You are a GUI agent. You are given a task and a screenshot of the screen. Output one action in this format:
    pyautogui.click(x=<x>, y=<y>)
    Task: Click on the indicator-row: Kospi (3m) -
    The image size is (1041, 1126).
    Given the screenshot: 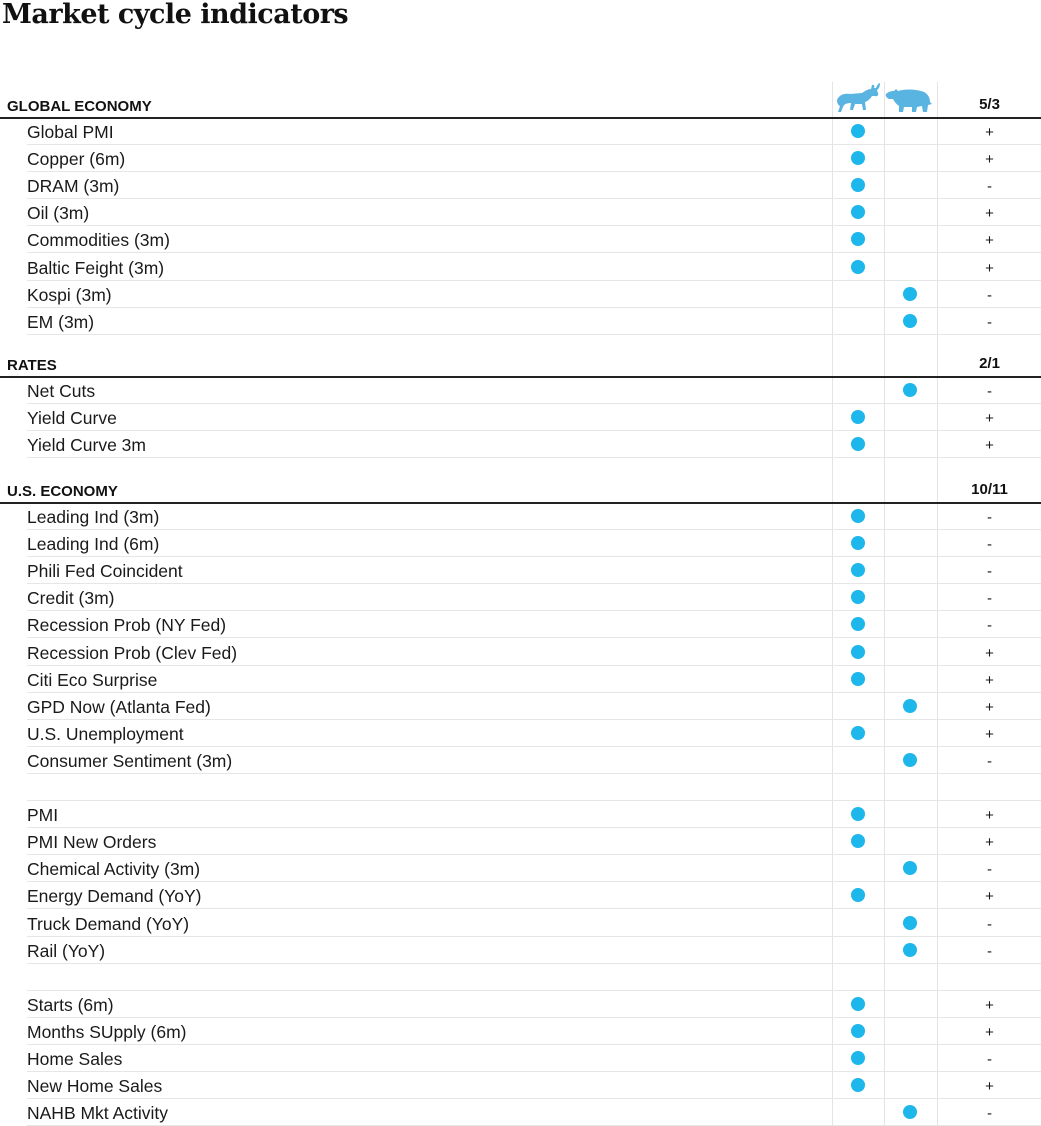 What is the action you would take?
    pyautogui.click(x=520, y=294)
    